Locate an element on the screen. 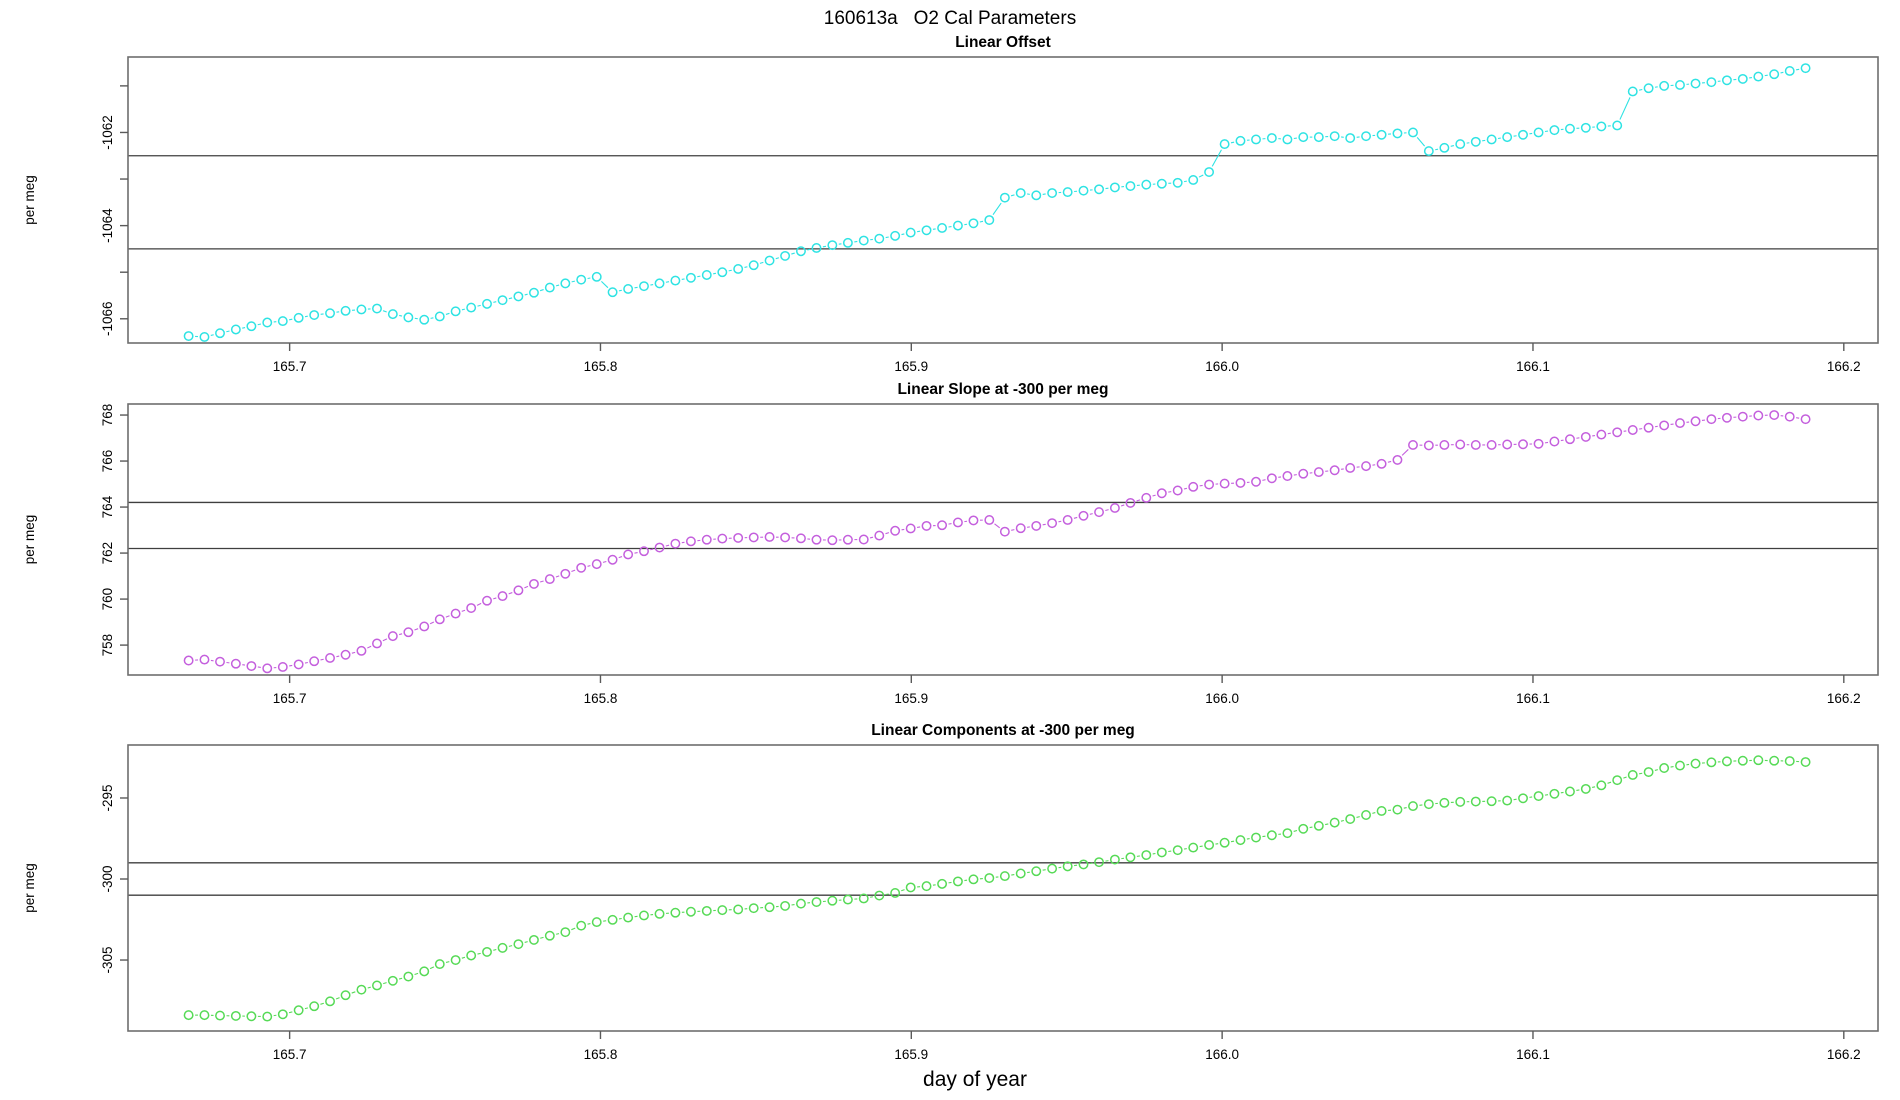  figure-title: 160613a O2 Cal Parameters is located at coordinates (950, 18).